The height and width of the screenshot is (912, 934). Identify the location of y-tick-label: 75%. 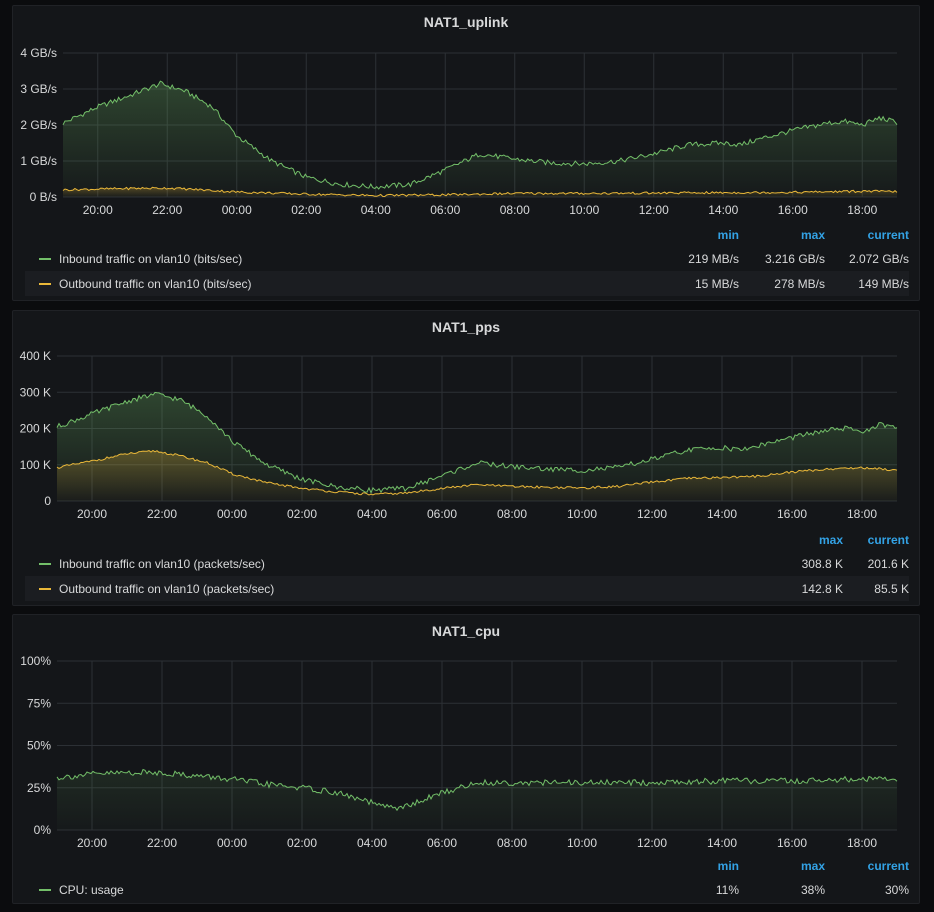
(39, 703).